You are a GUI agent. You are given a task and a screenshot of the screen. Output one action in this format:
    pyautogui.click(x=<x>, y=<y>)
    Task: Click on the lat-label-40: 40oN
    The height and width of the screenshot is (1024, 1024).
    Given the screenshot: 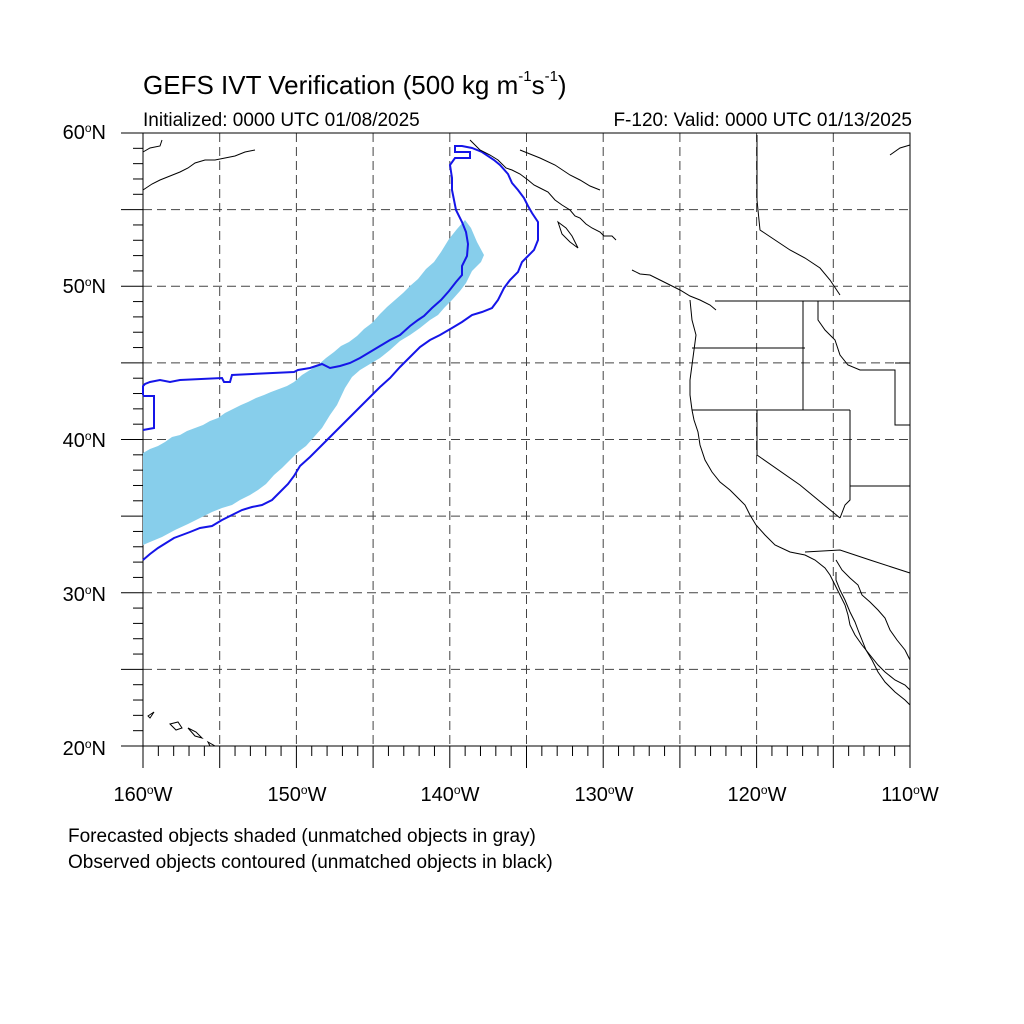 What is the action you would take?
    pyautogui.click(x=84, y=440)
    